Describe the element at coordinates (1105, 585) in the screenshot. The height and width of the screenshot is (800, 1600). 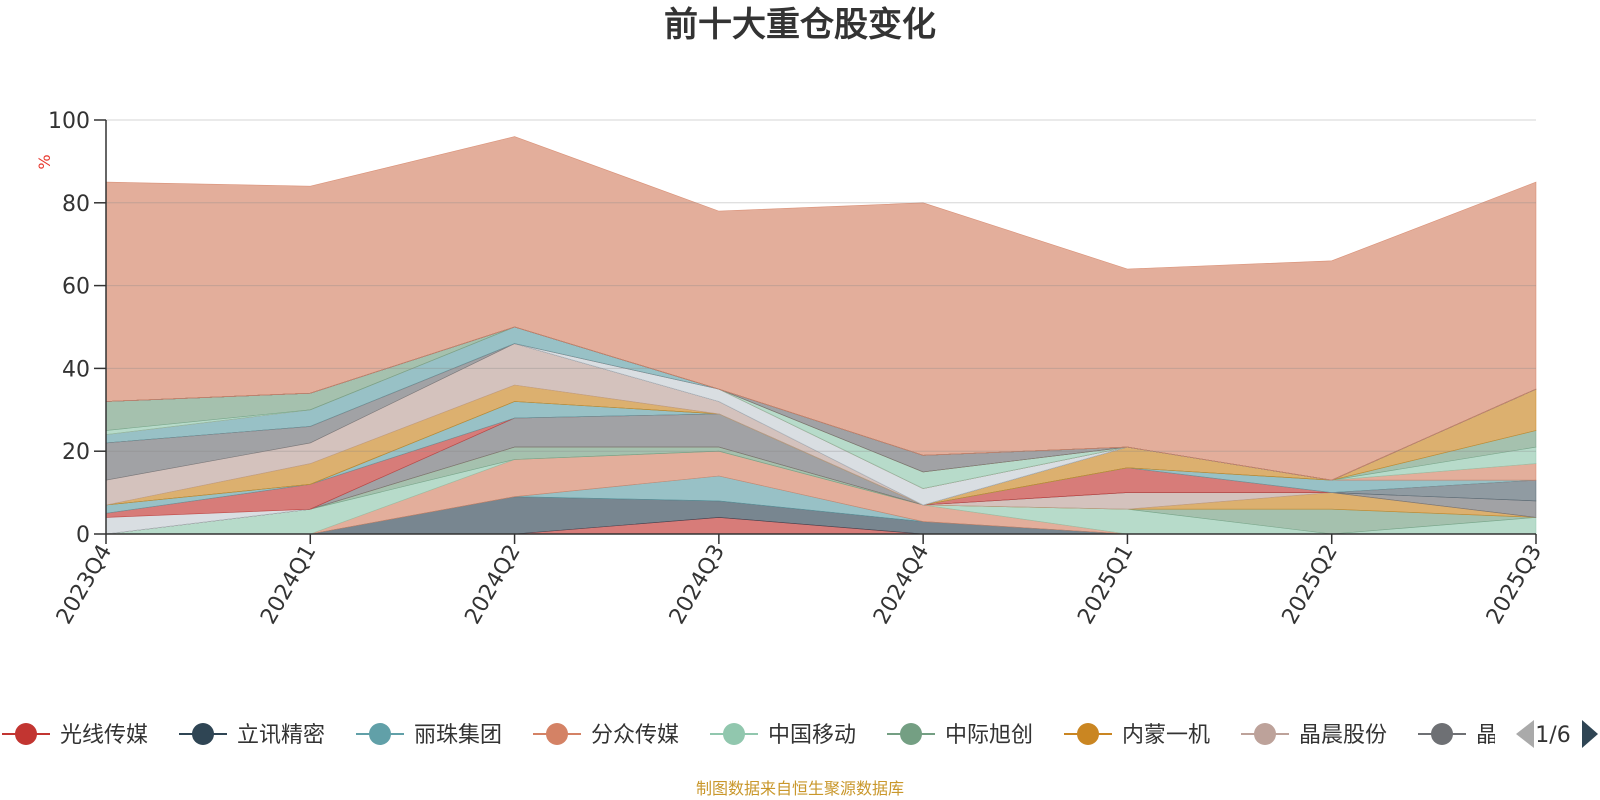
I see `x-tick-label-2025Q1: 2025Q1` at that location.